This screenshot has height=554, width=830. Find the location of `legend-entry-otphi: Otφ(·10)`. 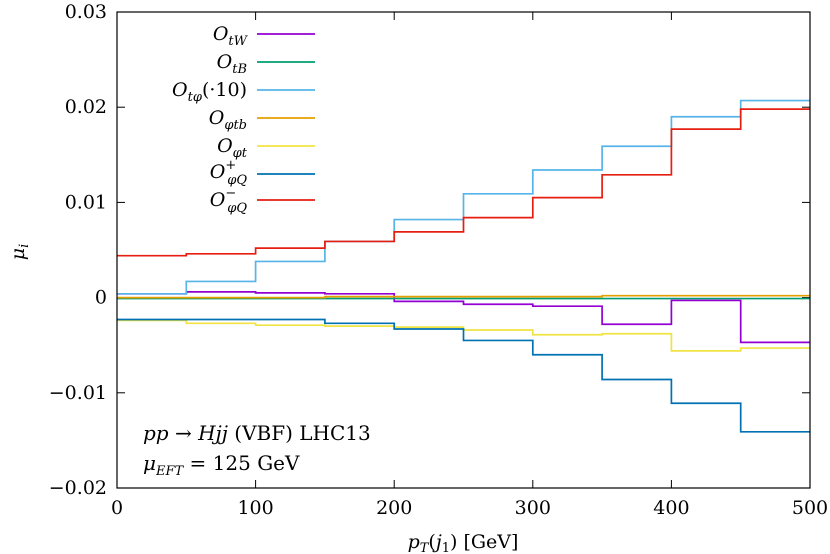

legend-entry-otphi: Otφ(·10) is located at coordinates (209, 92).